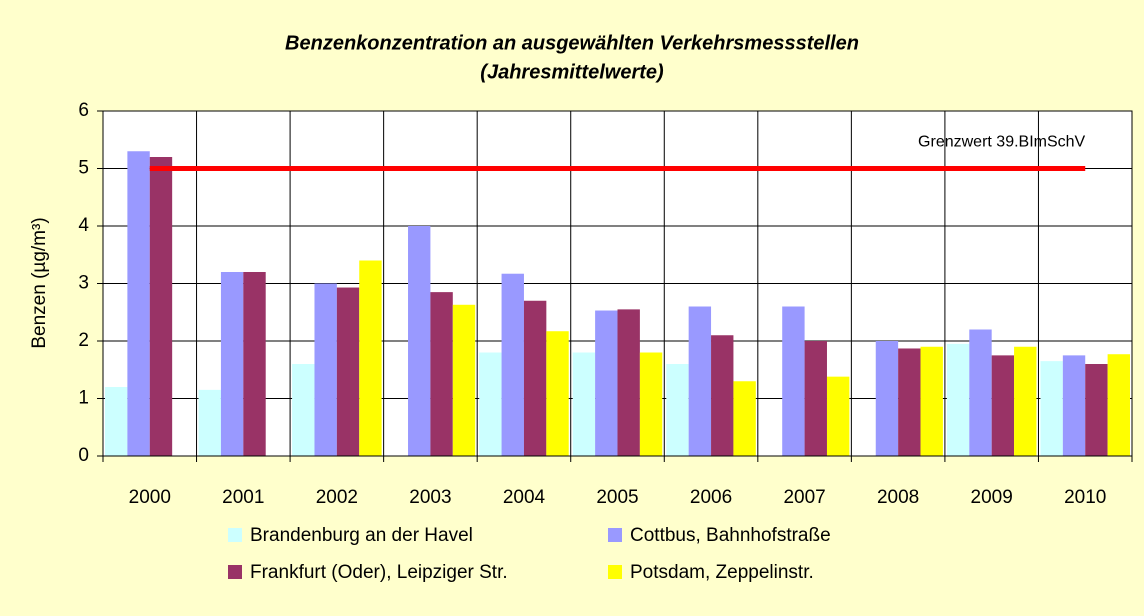 This screenshot has width=1144, height=616. Describe the element at coordinates (804, 497) in the screenshot. I see `x-tick-label: 2007` at that location.